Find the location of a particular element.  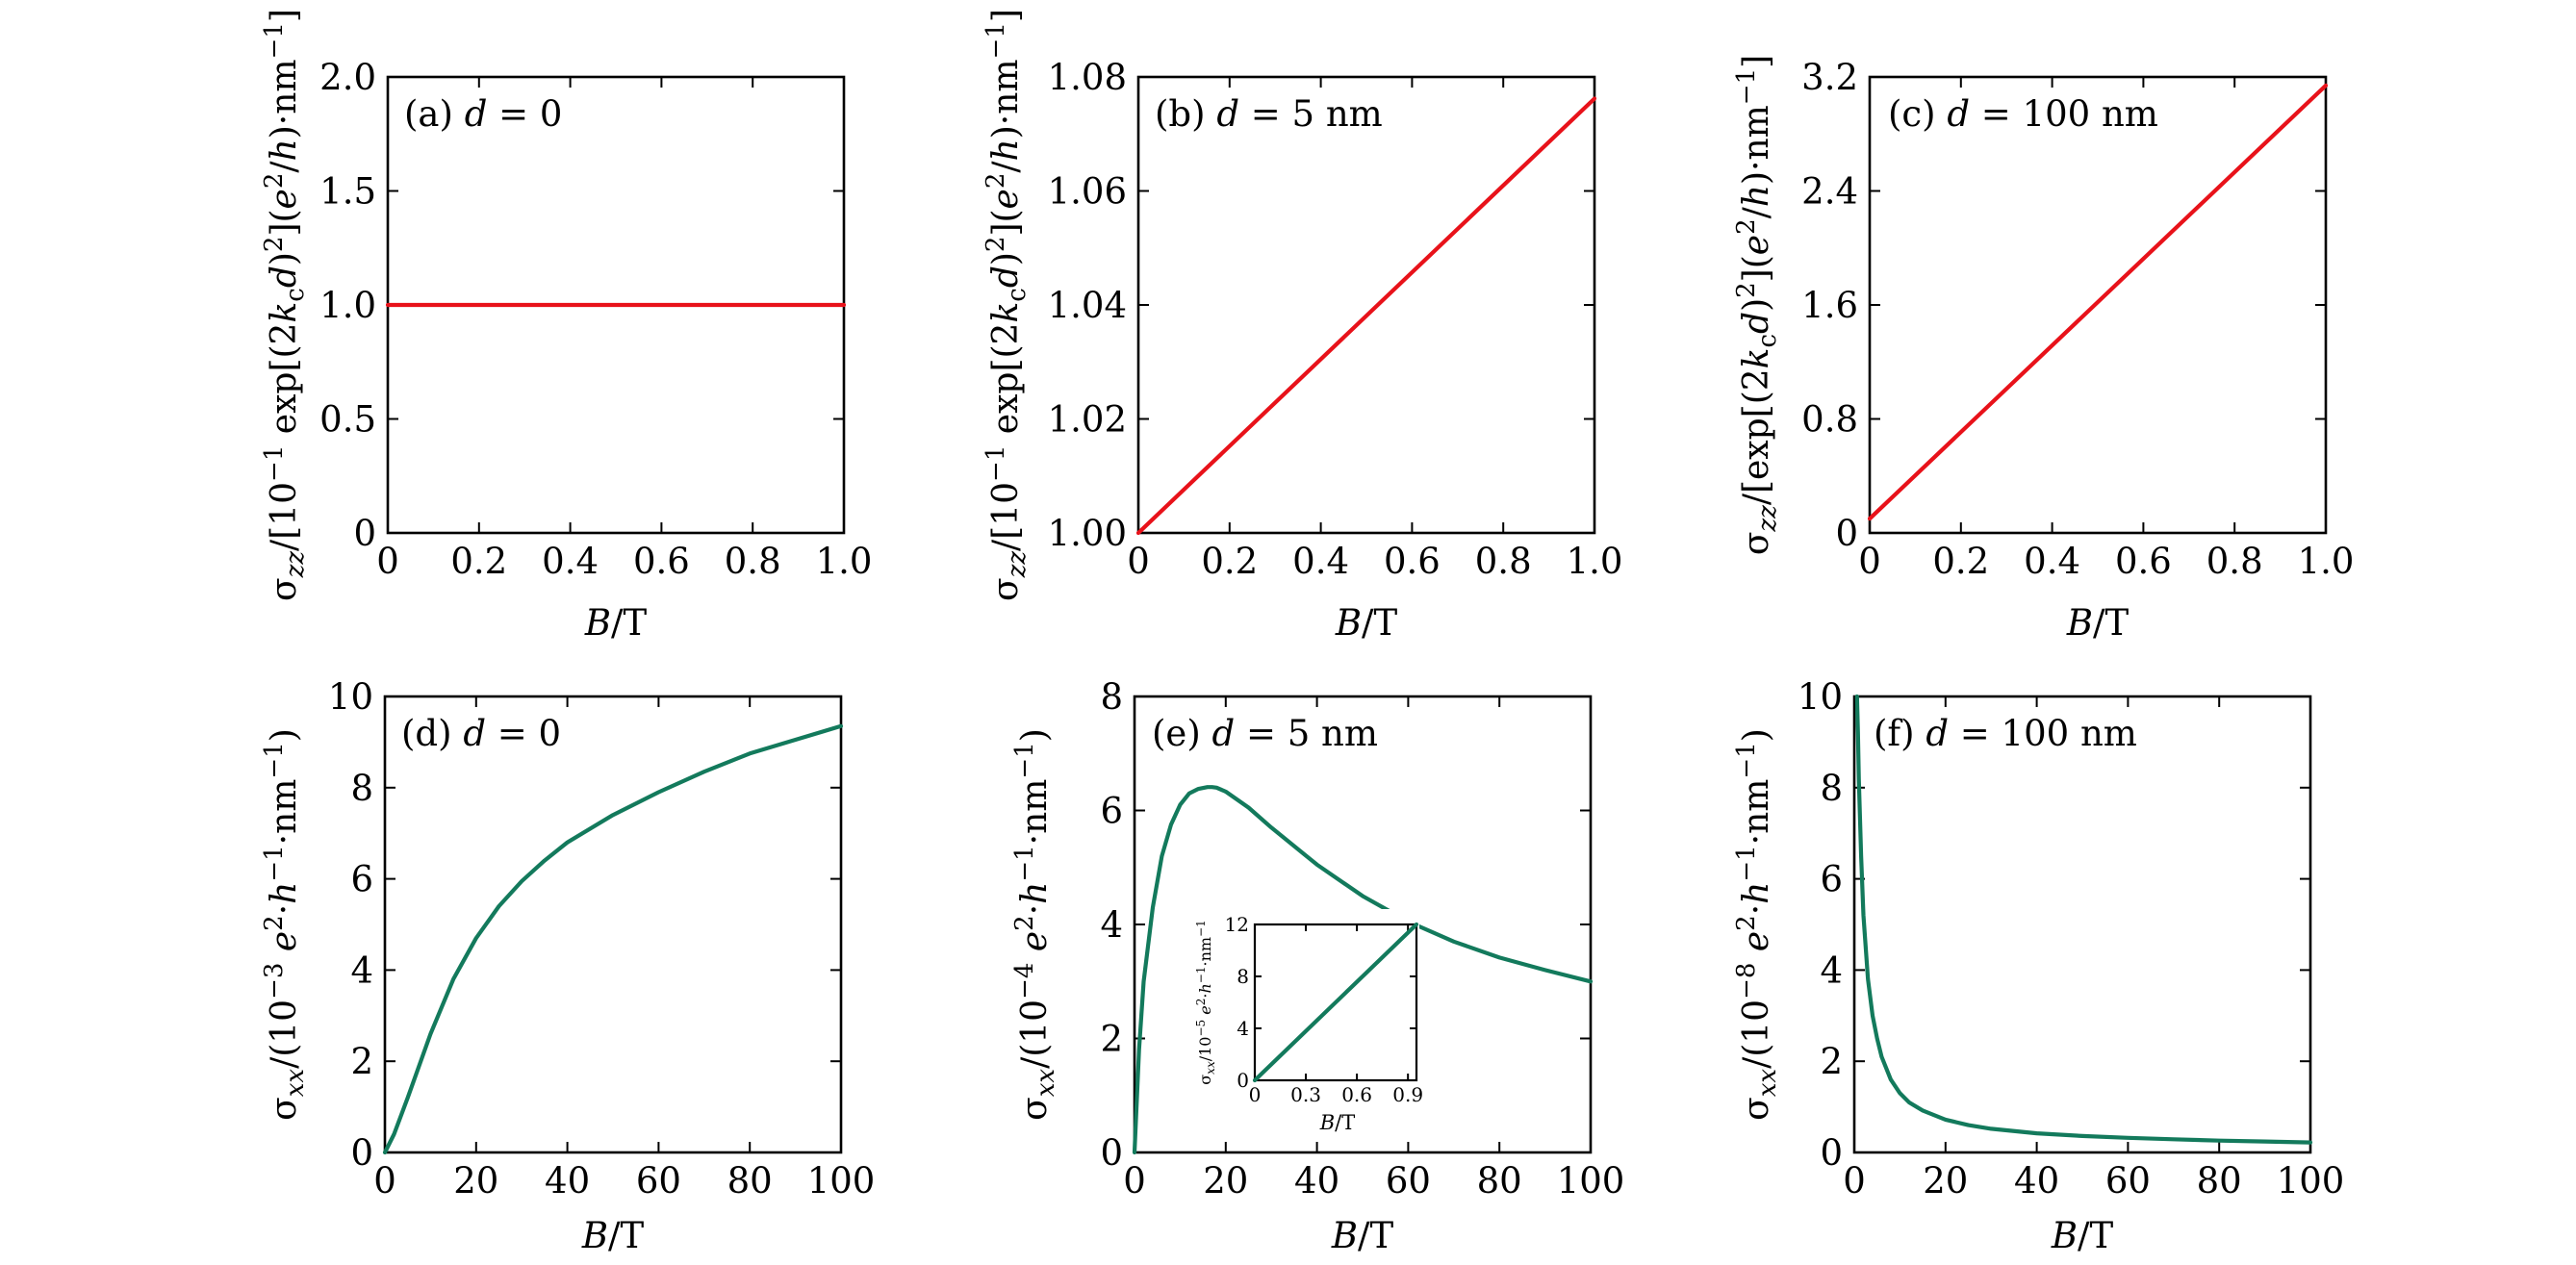

y-tick-label: 1.02 is located at coordinates (1087, 420).